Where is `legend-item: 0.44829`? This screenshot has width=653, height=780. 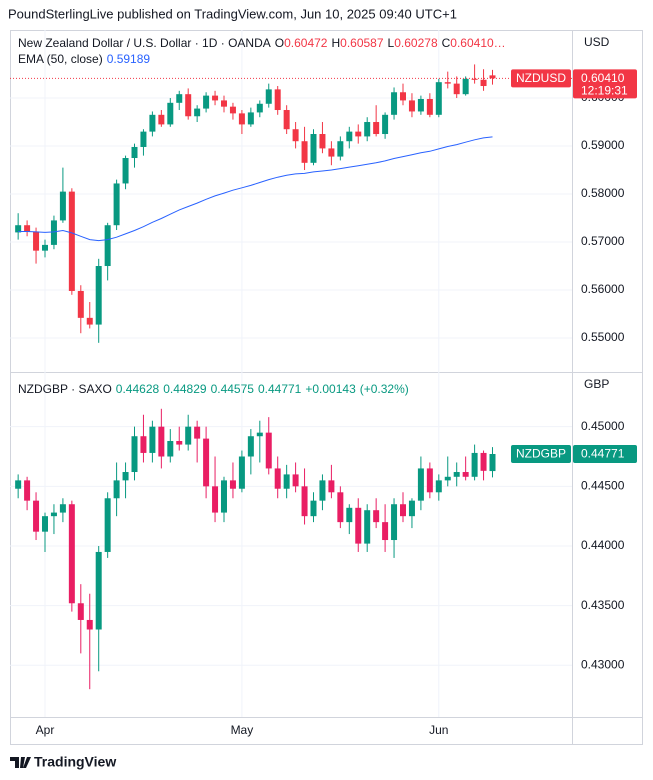
legend-item: 0.44829 is located at coordinates (184, 389).